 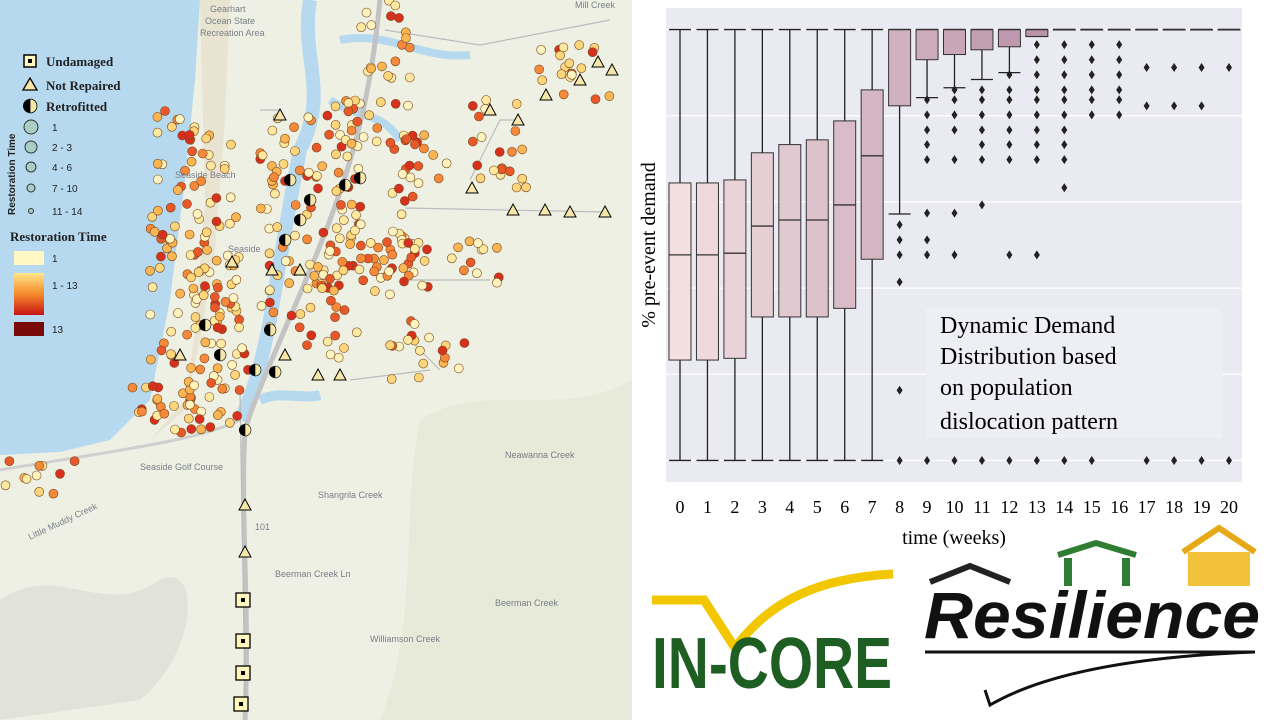 I want to click on legend-label: 13, so click(x=58, y=330).